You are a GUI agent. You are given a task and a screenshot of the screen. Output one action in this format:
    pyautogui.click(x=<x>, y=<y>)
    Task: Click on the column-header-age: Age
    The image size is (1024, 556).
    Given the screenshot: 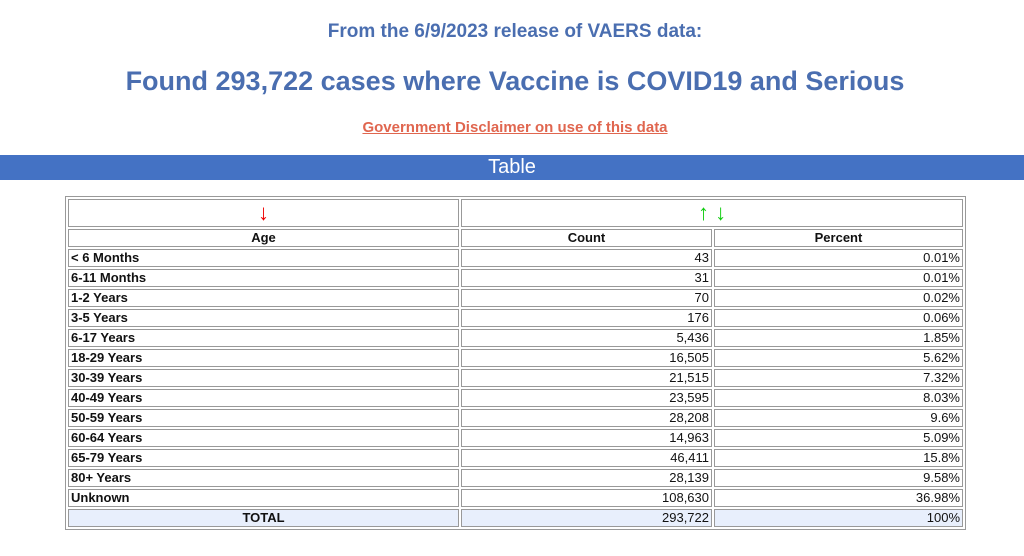 What is the action you would take?
    pyautogui.click(x=263, y=238)
    